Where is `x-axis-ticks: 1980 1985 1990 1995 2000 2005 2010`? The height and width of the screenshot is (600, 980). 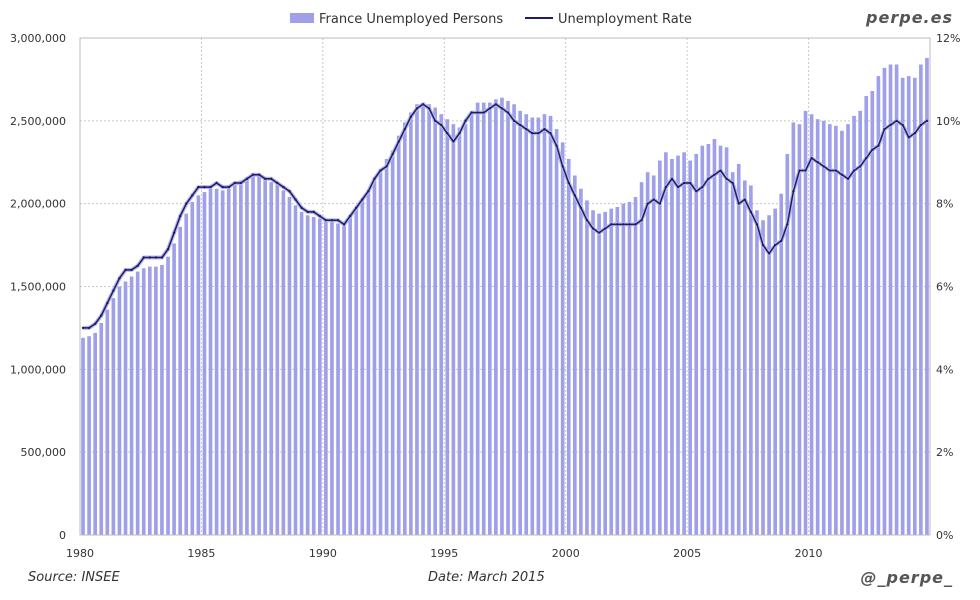 x-axis-ticks: 1980 1985 1990 1995 2000 2005 2010 is located at coordinates (444, 553).